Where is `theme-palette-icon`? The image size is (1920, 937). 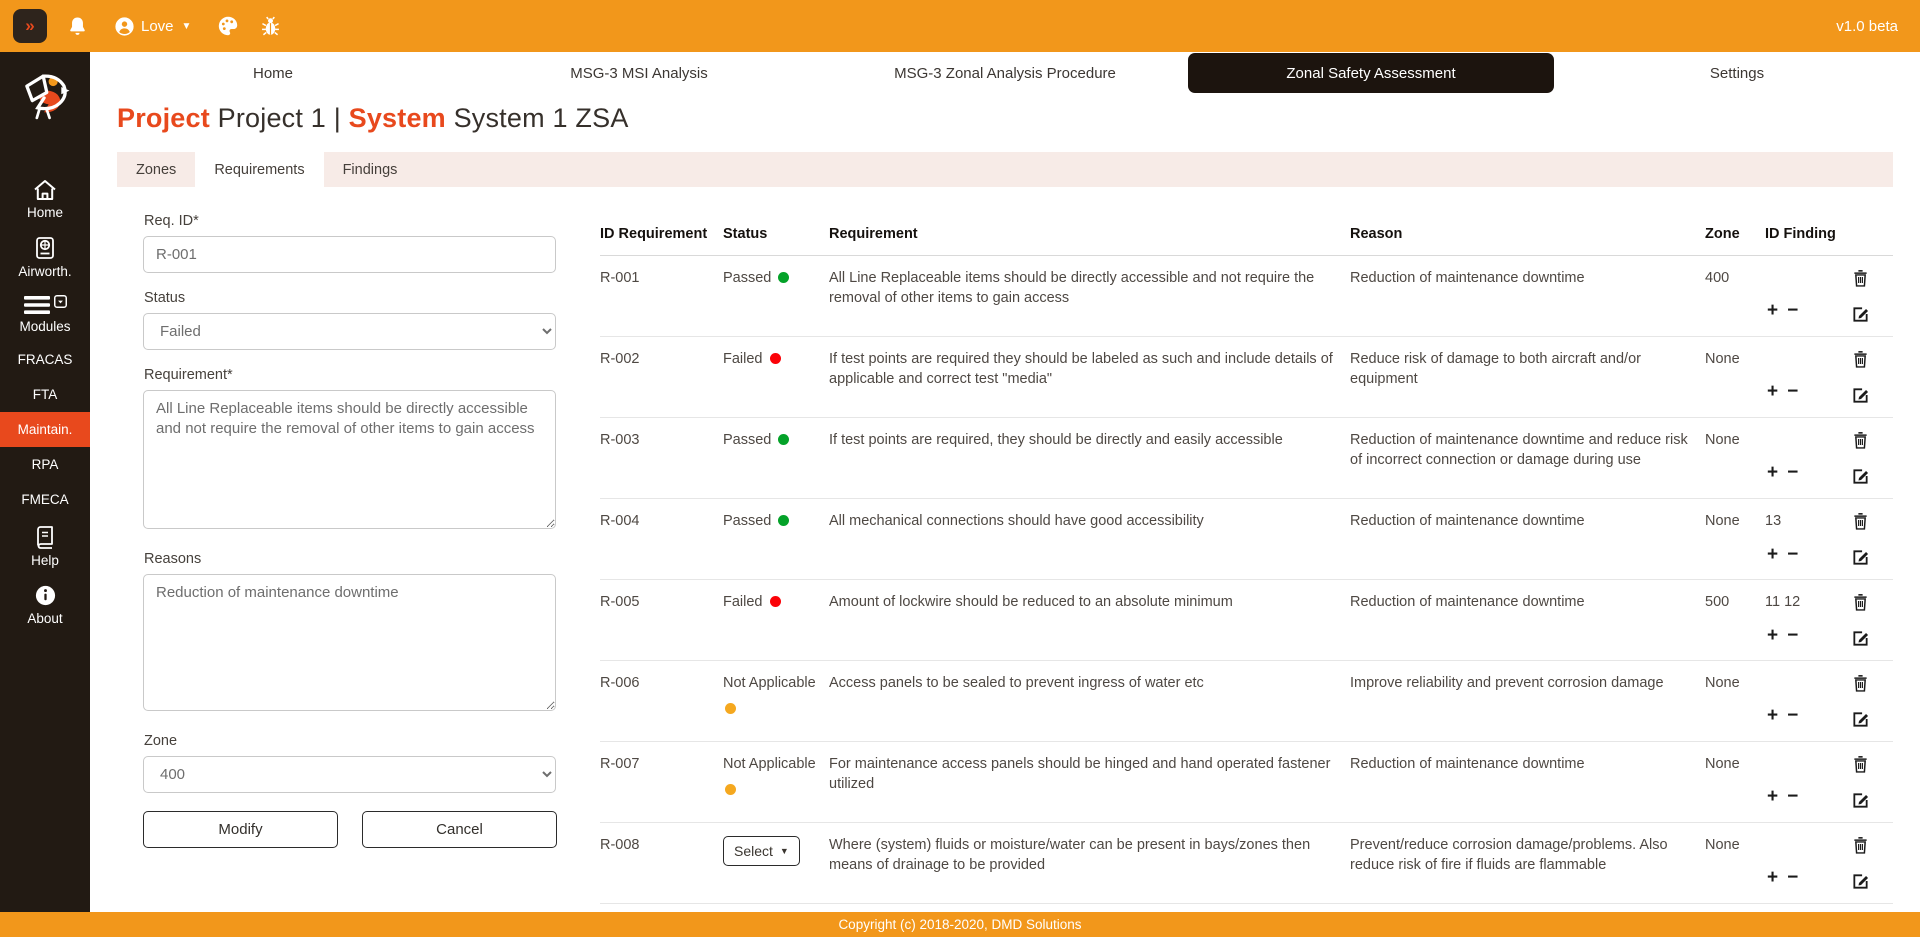
theme-palette-icon is located at coordinates (228, 26).